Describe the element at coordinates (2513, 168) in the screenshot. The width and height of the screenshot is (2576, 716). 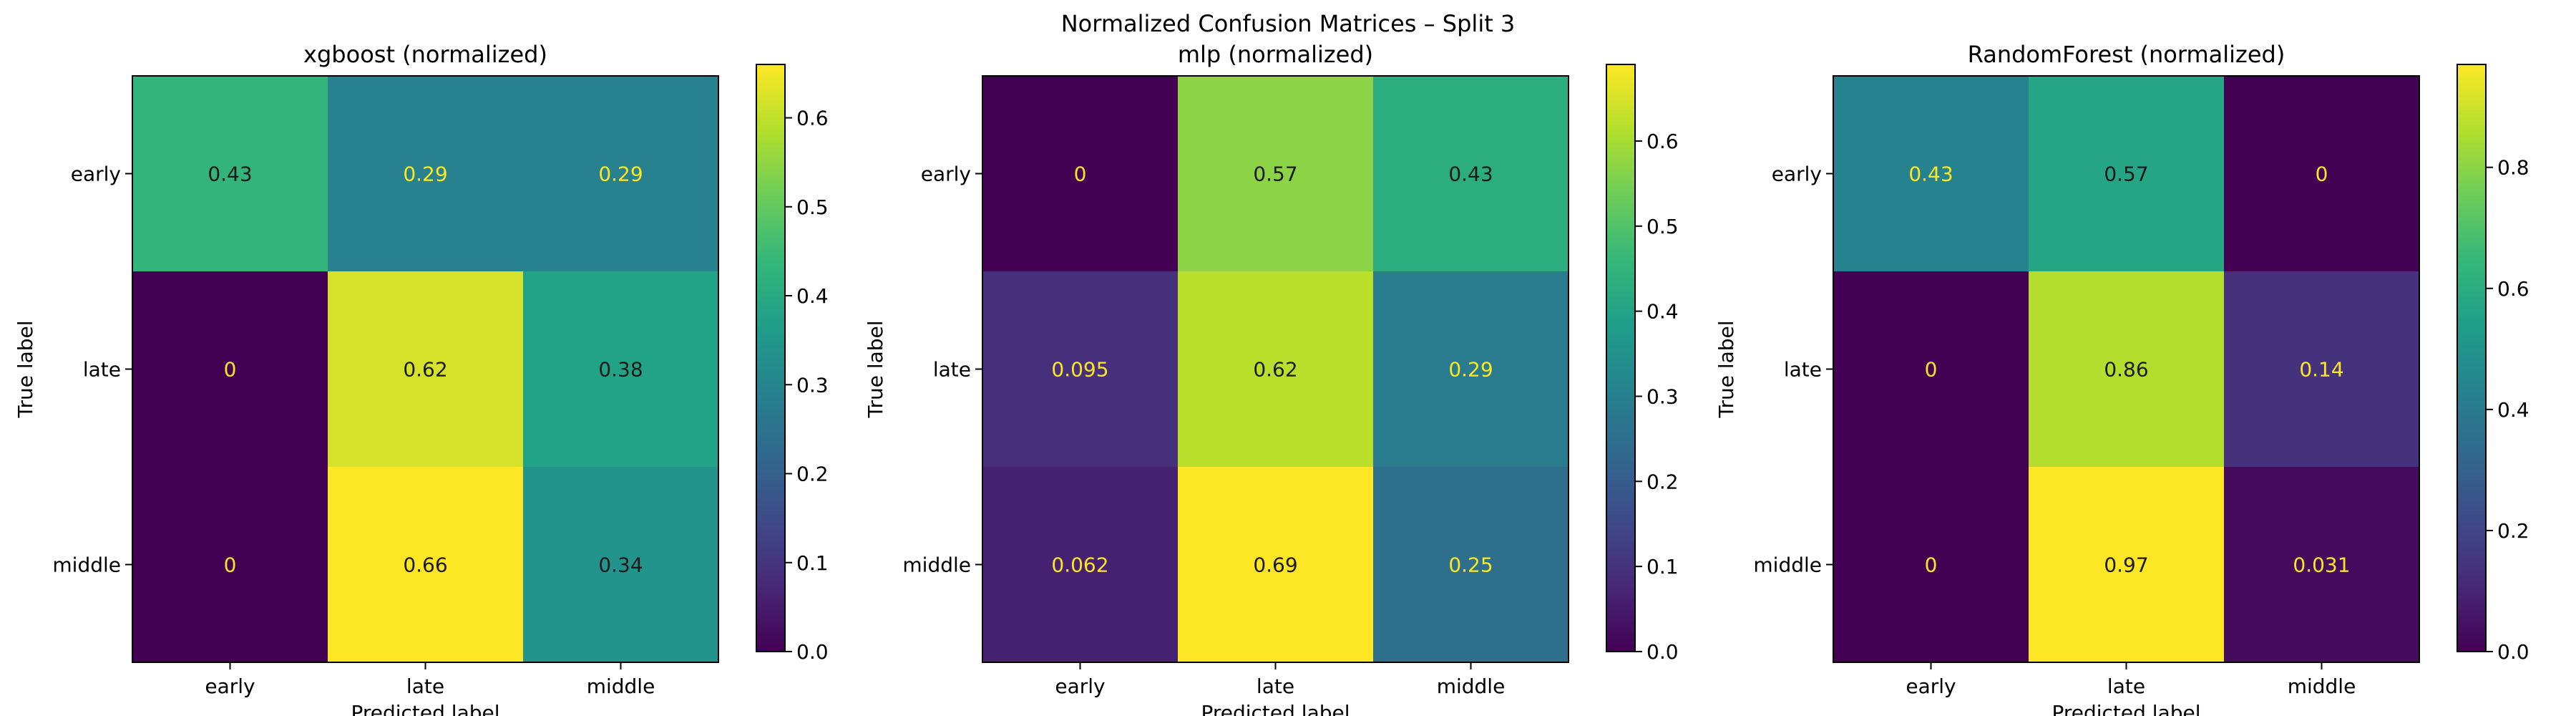
I see `colorbar-tick-label: 0.8` at that location.